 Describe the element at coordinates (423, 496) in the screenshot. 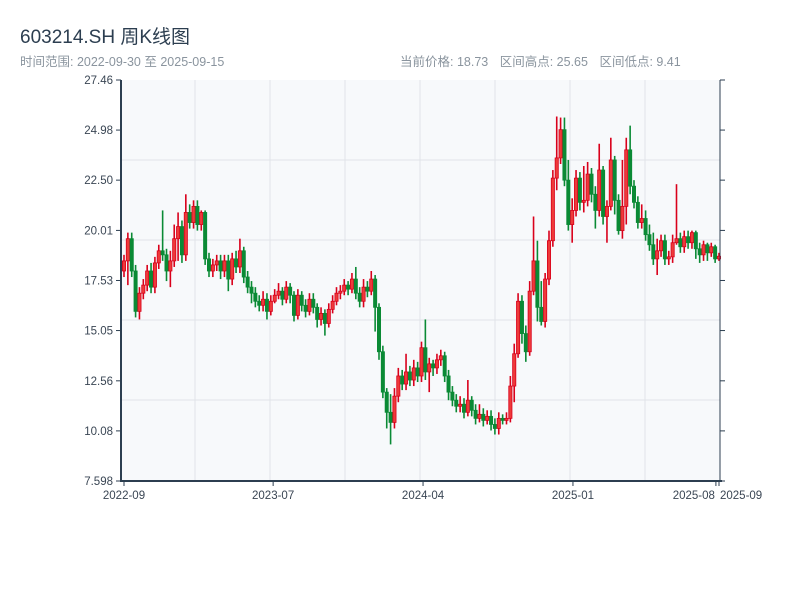

I see `x-tick-label: 2024-04` at that location.